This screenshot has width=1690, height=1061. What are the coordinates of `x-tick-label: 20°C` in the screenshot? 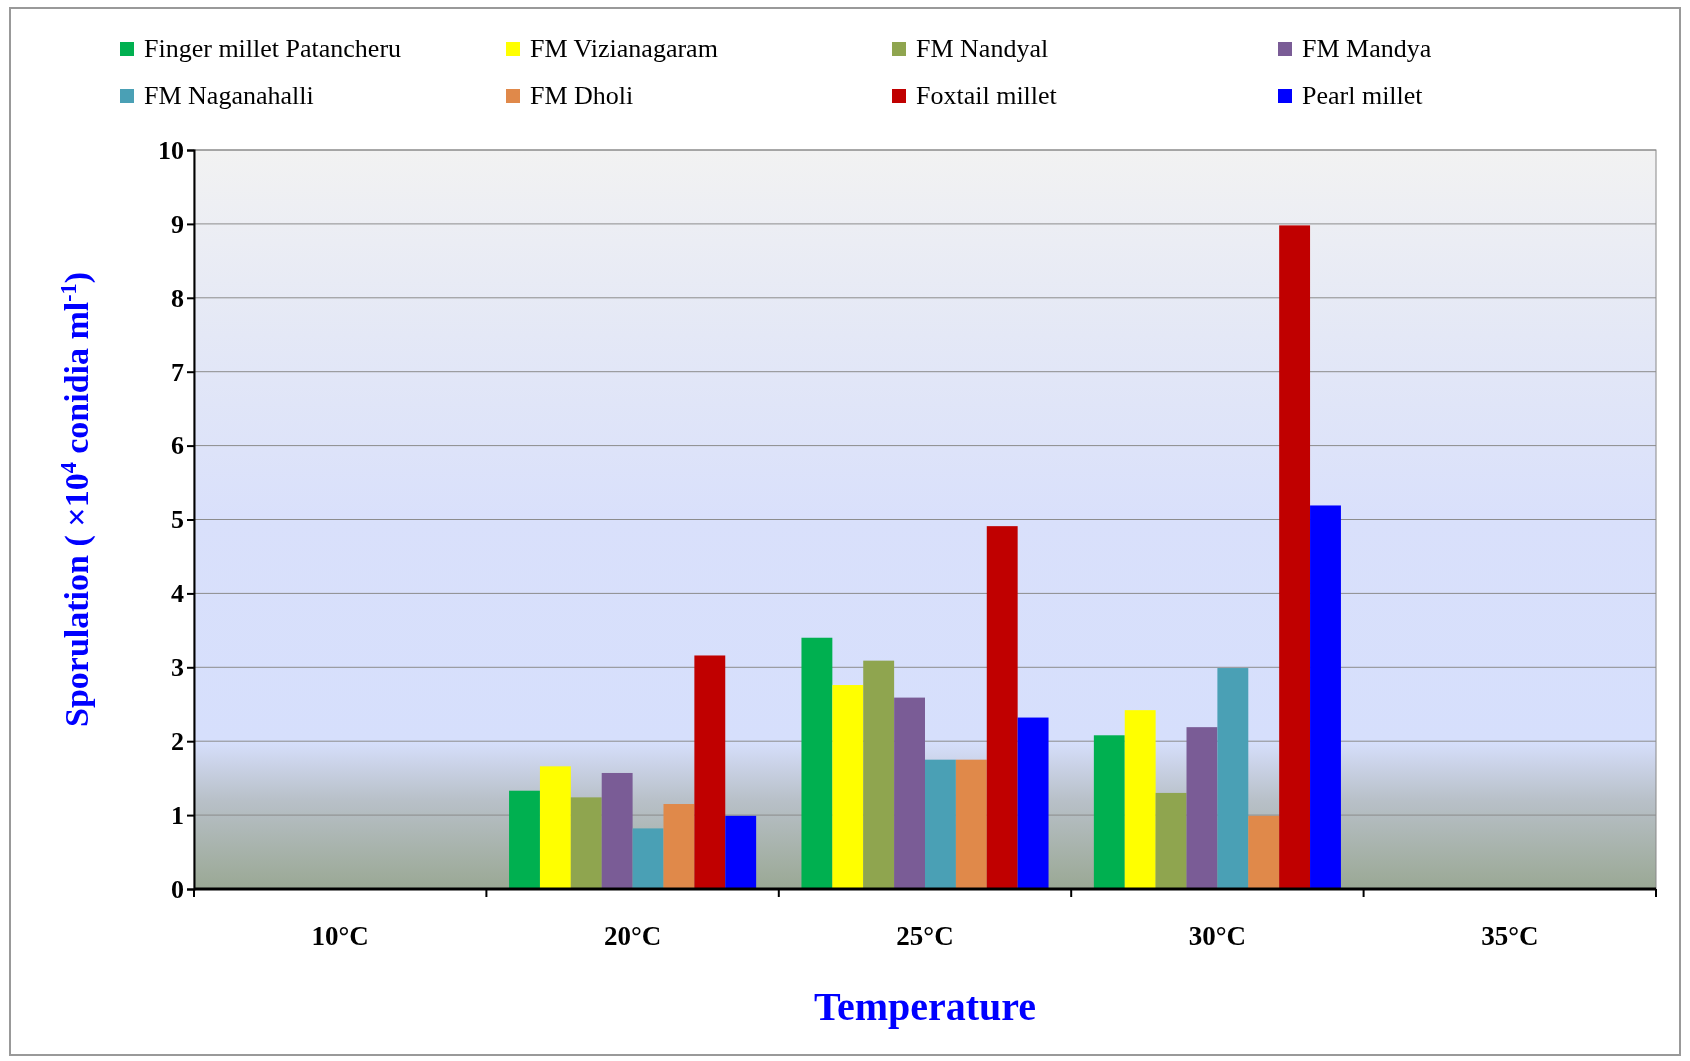 It's located at (632, 936).